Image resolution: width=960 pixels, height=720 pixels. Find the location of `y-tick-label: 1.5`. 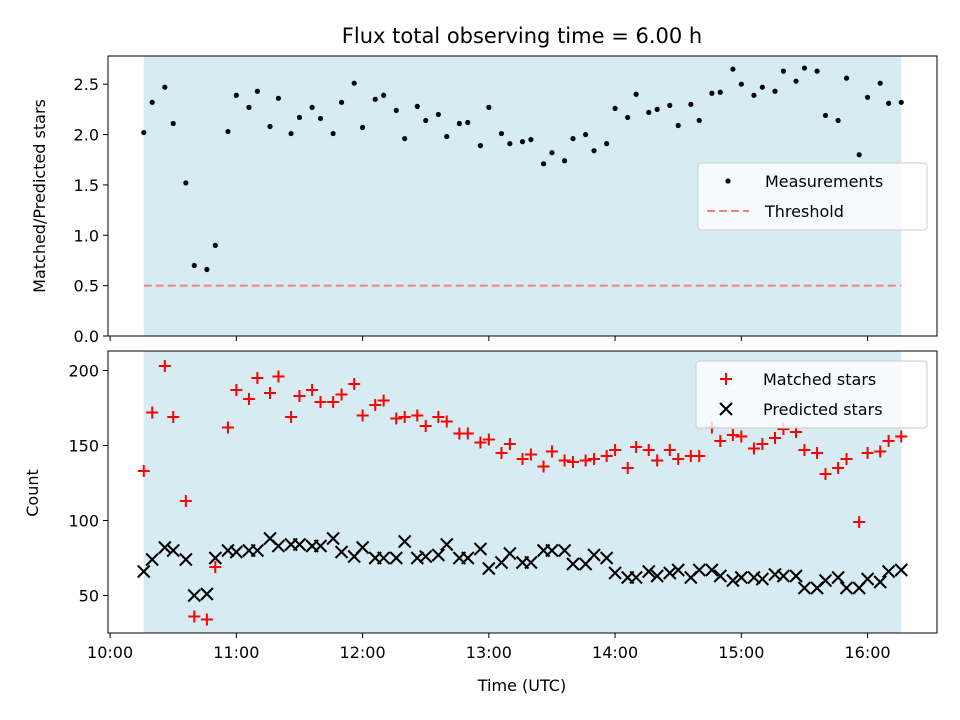

y-tick-label: 1.5 is located at coordinates (86, 185).